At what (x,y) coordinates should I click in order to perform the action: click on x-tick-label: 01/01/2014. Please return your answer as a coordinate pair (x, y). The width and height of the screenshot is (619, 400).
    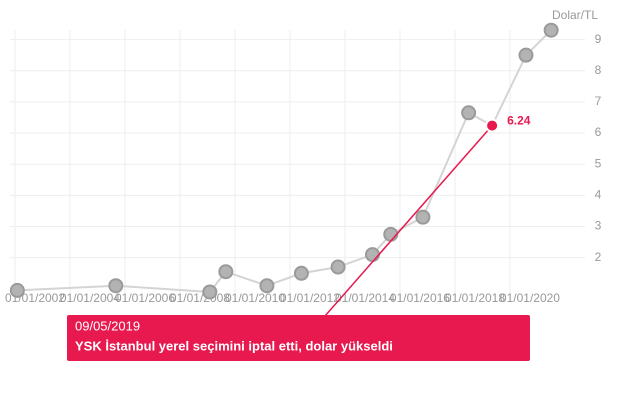
    Looking at the image, I should click on (365, 298).